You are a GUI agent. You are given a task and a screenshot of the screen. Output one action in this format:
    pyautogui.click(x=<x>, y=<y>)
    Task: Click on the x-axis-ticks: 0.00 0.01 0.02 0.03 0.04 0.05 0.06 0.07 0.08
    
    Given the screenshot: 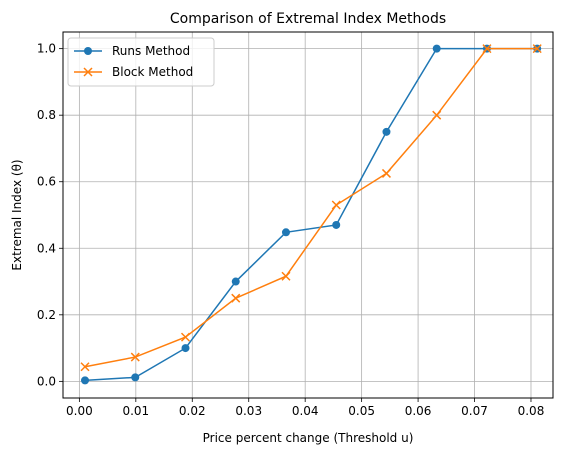 What is the action you would take?
    pyautogui.click(x=305, y=408)
    